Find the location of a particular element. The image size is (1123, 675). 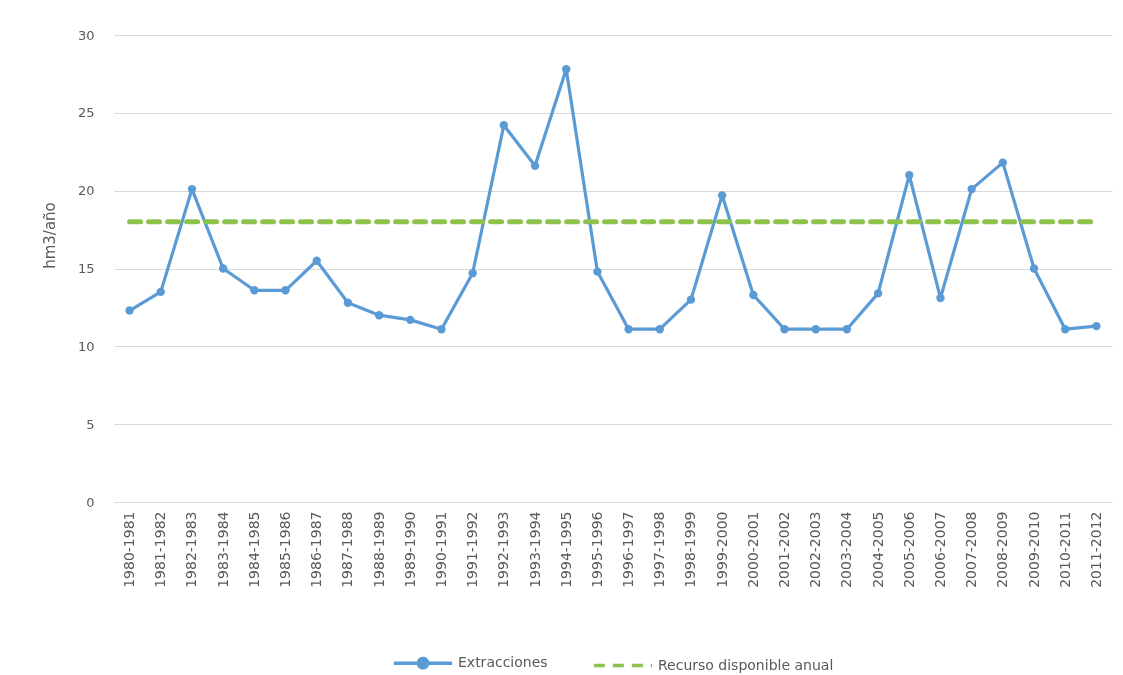

y-tick-label: 5 is located at coordinates (90, 424).